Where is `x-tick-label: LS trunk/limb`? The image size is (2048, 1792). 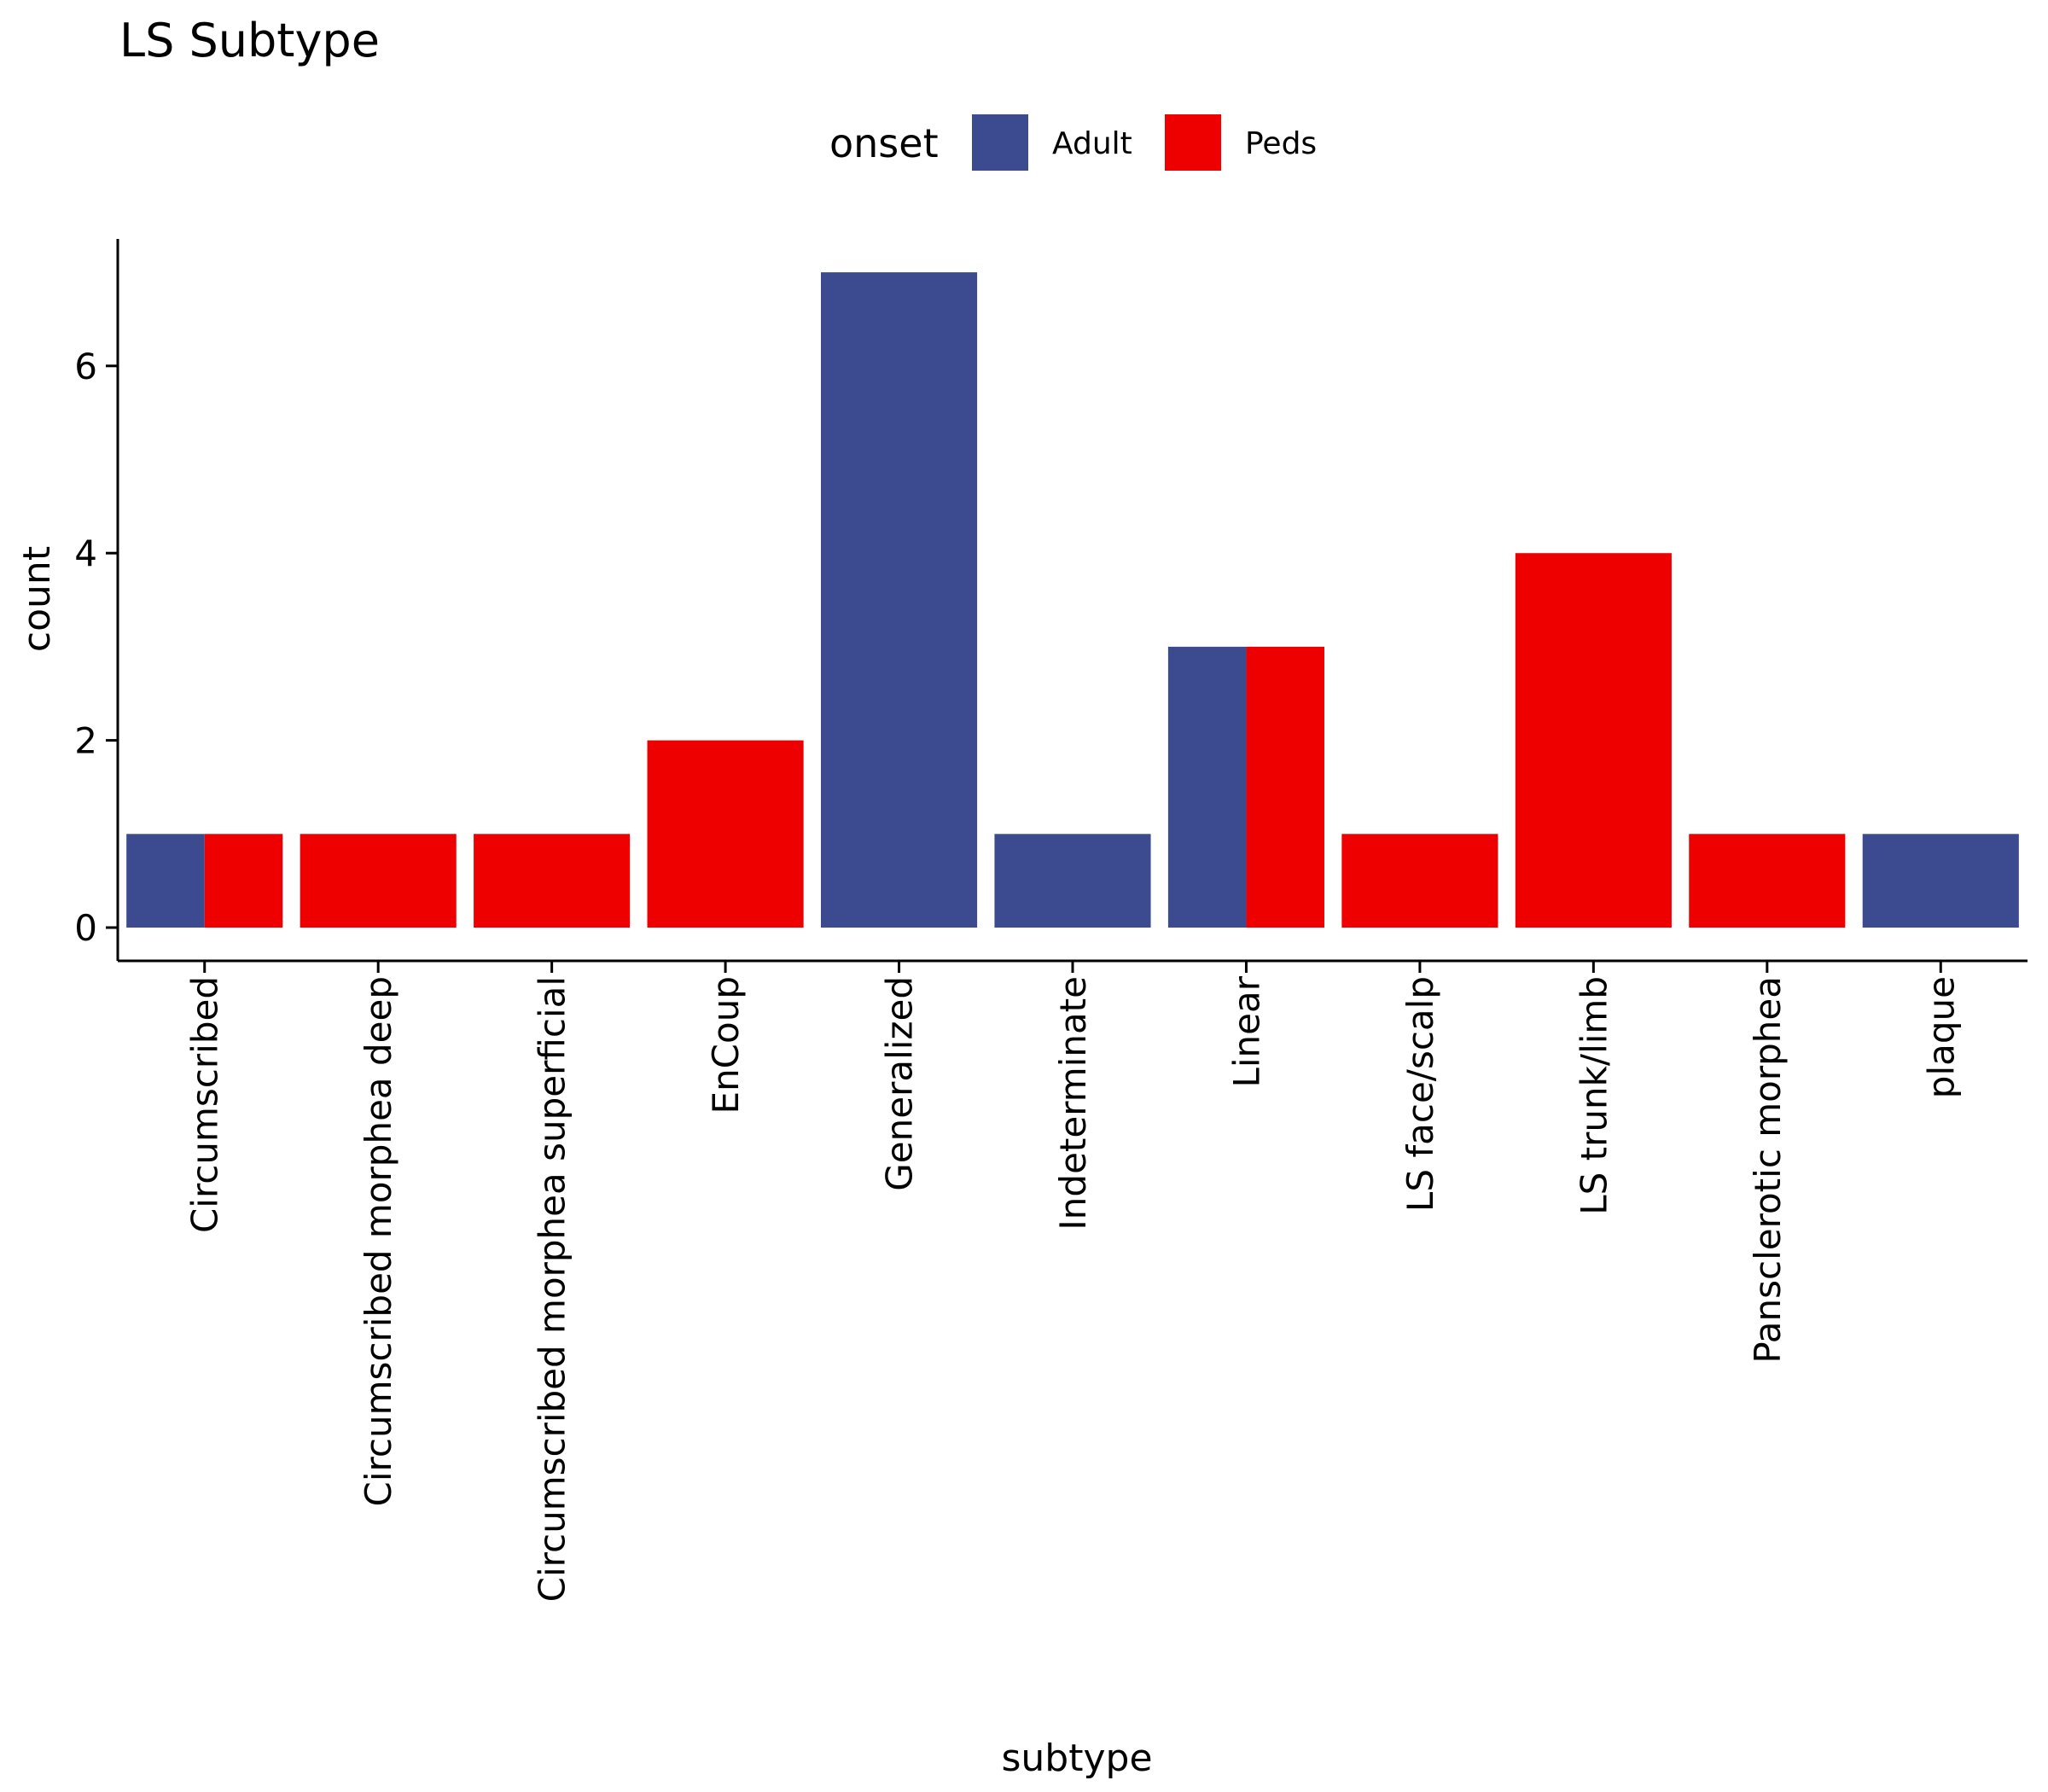
x-tick-label: LS trunk/limb is located at coordinates (1594, 1095).